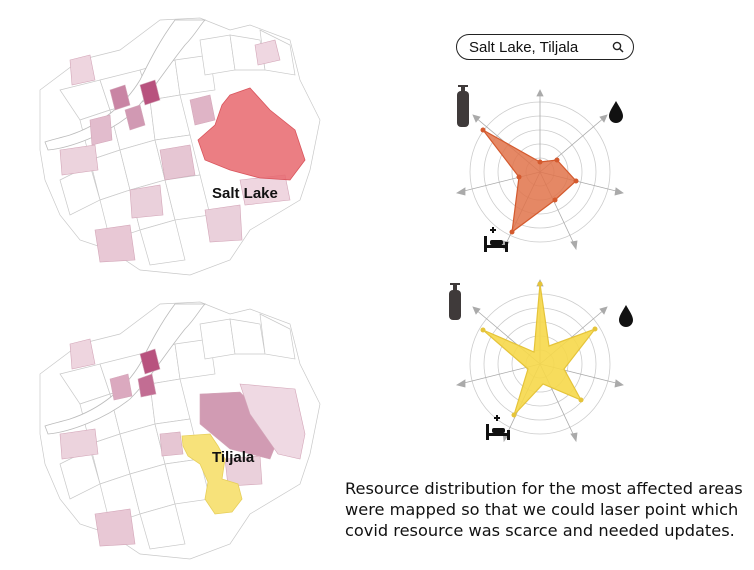 This screenshot has width=754, height=570. I want to click on search-icon, so click(618, 47).